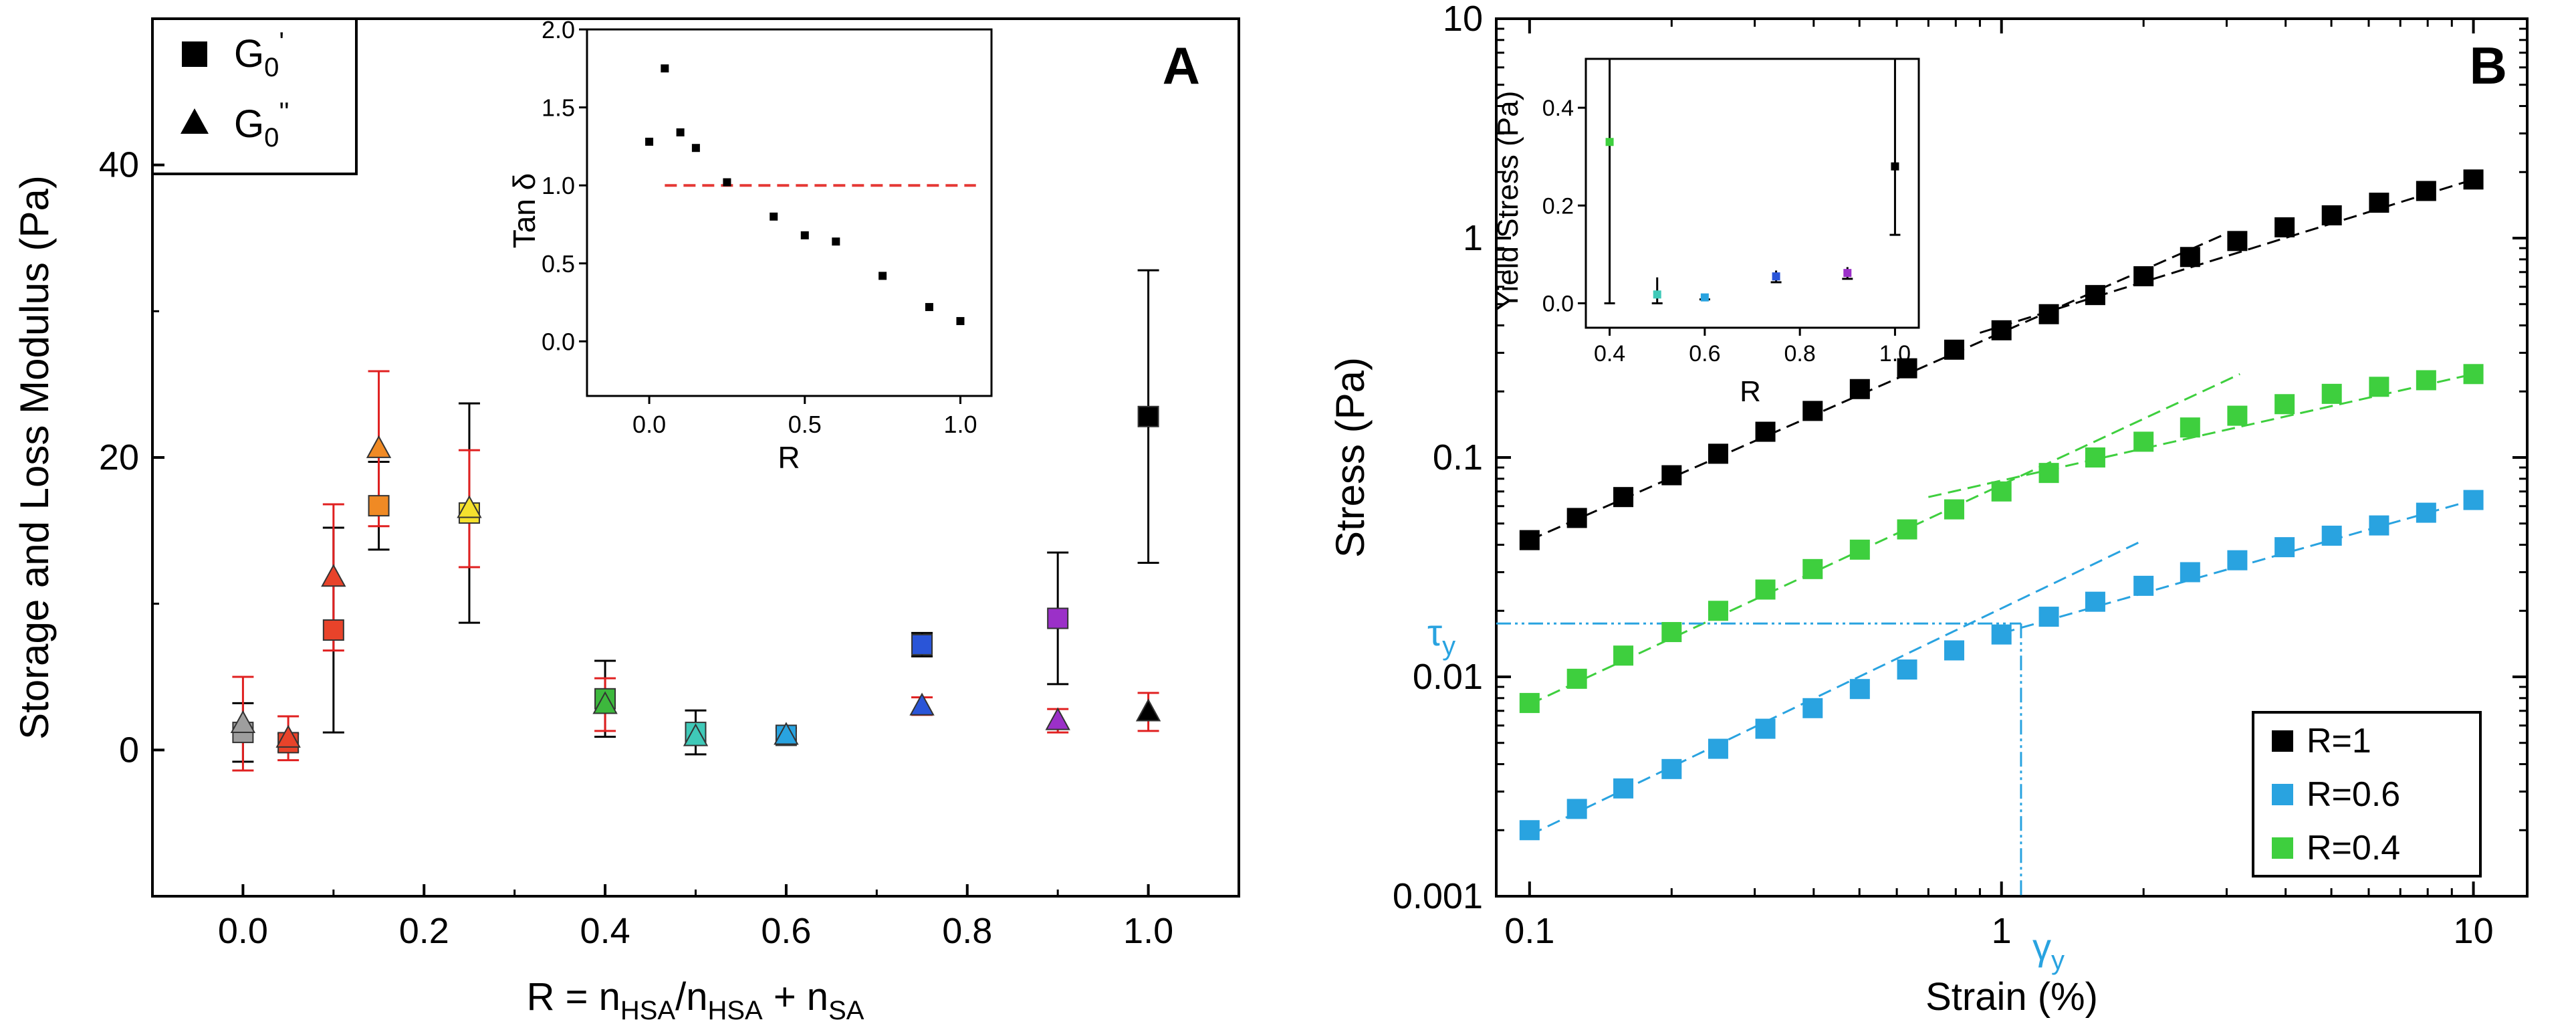 This screenshot has height=1034, width=2576. What do you see at coordinates (2002, 931) in the screenshot?
I see `b-xtick-label: 1` at bounding box center [2002, 931].